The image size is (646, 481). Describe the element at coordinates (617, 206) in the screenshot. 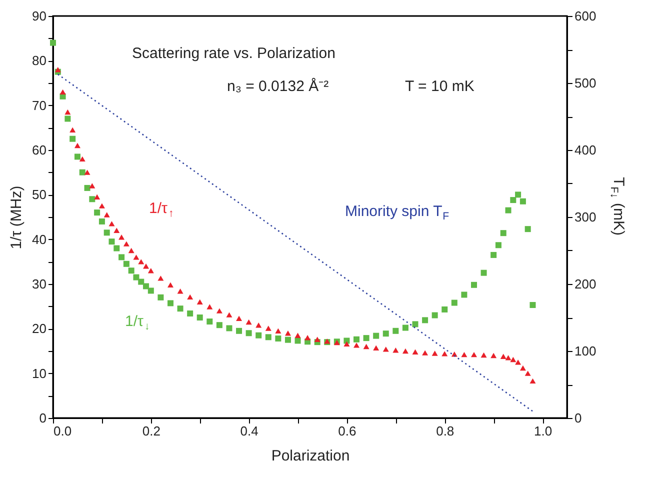

I see `y2-axis-title: TF↓ (mK)` at that location.